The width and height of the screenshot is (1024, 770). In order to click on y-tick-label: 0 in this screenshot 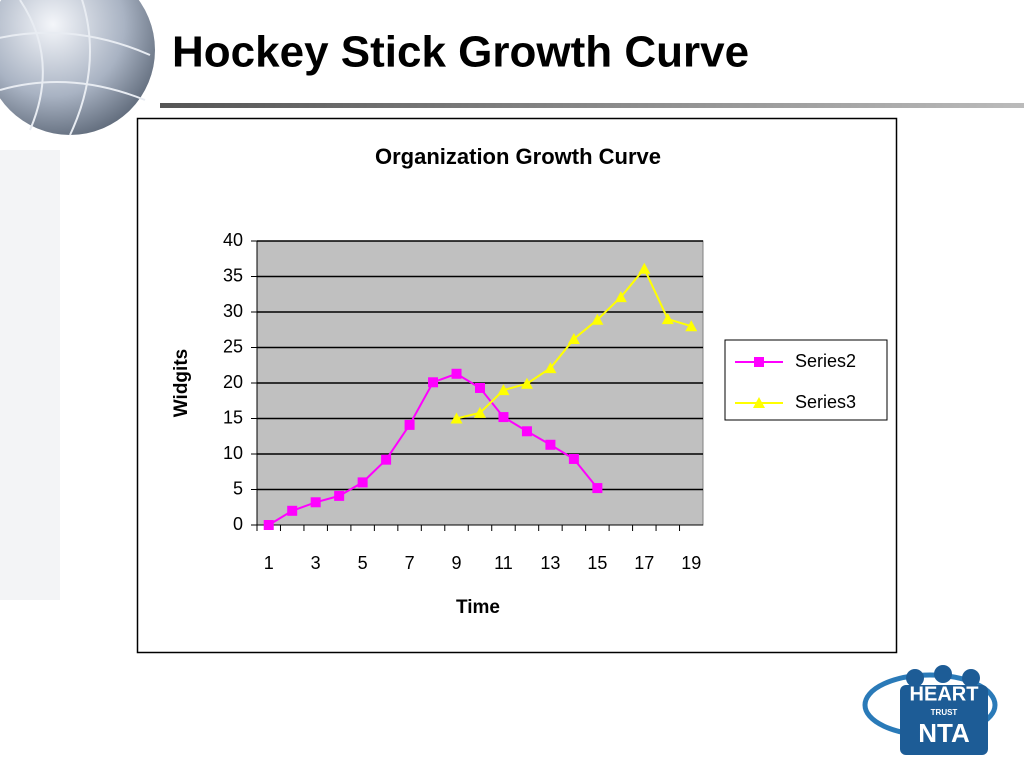, I will do `click(238, 524)`.